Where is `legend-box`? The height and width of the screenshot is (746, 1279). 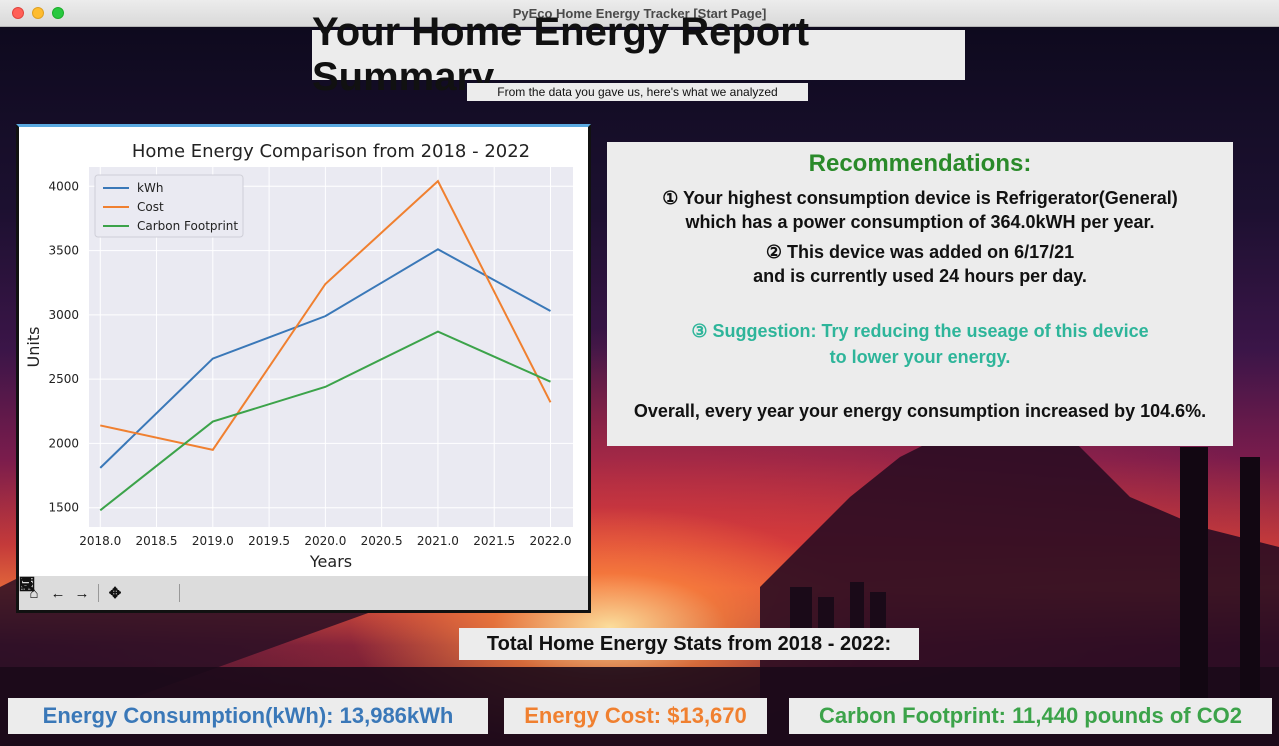
legend-box is located at coordinates (169, 206).